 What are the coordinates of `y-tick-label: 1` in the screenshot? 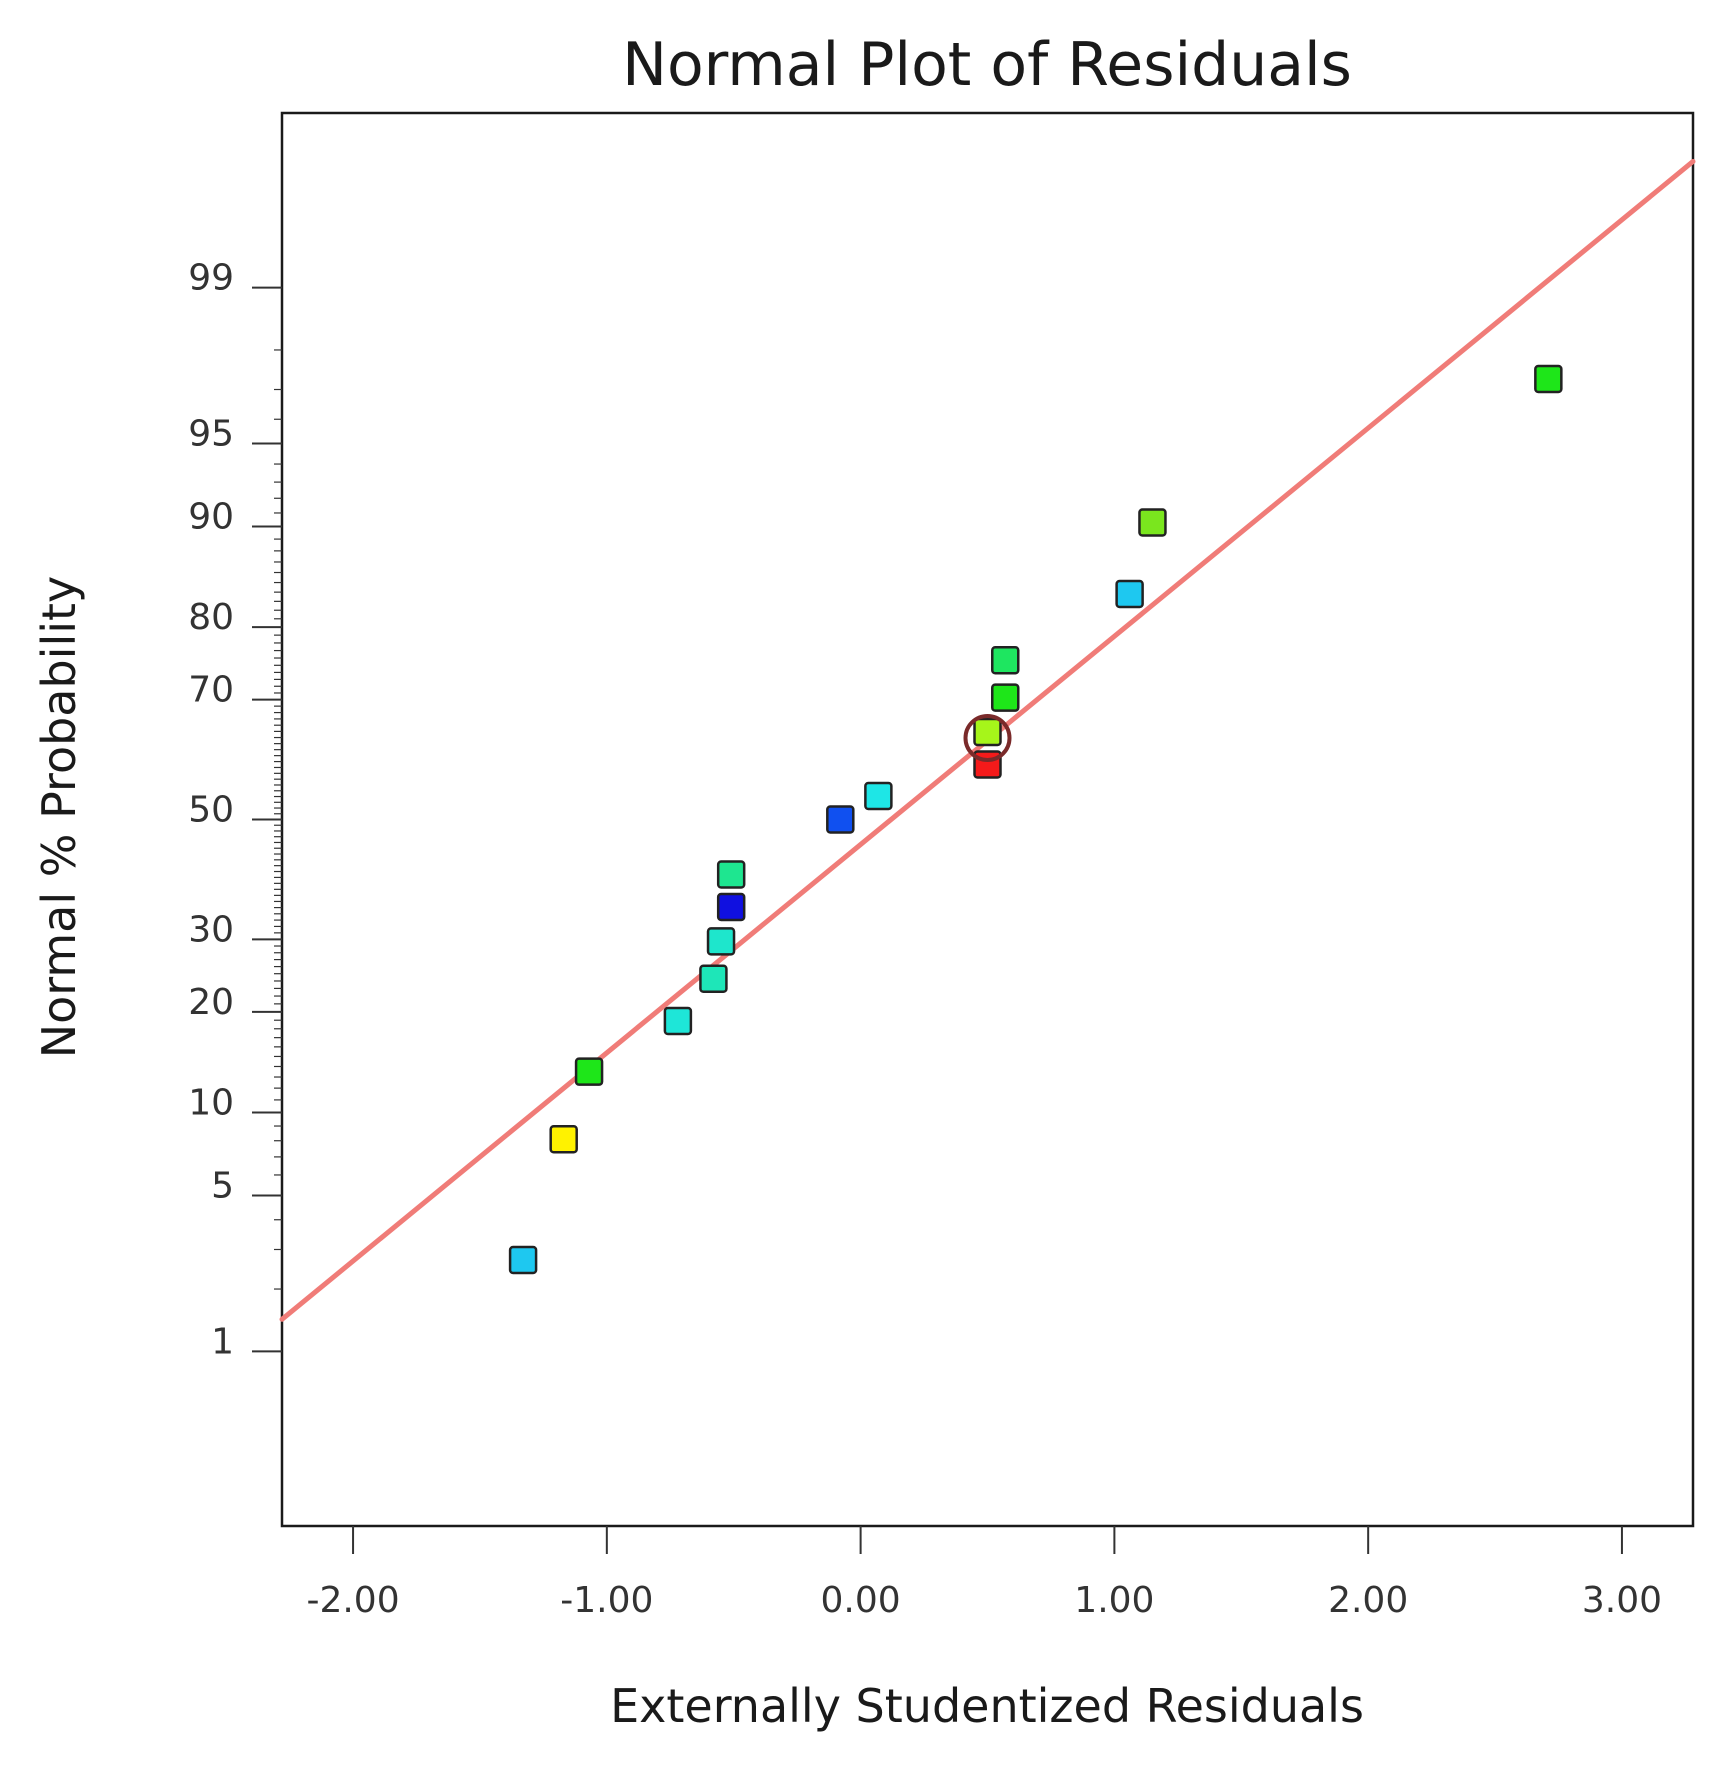 It's located at (222, 1341).